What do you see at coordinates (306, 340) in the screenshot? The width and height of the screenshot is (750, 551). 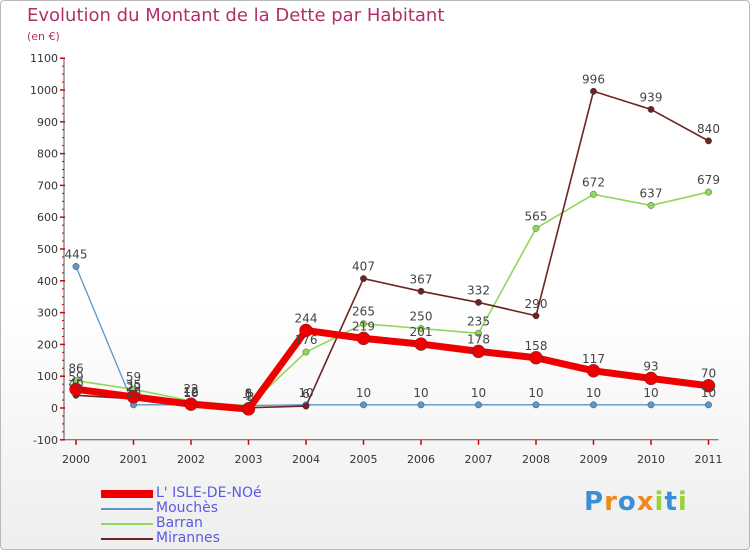 I see `data-label-barran: 176` at bounding box center [306, 340].